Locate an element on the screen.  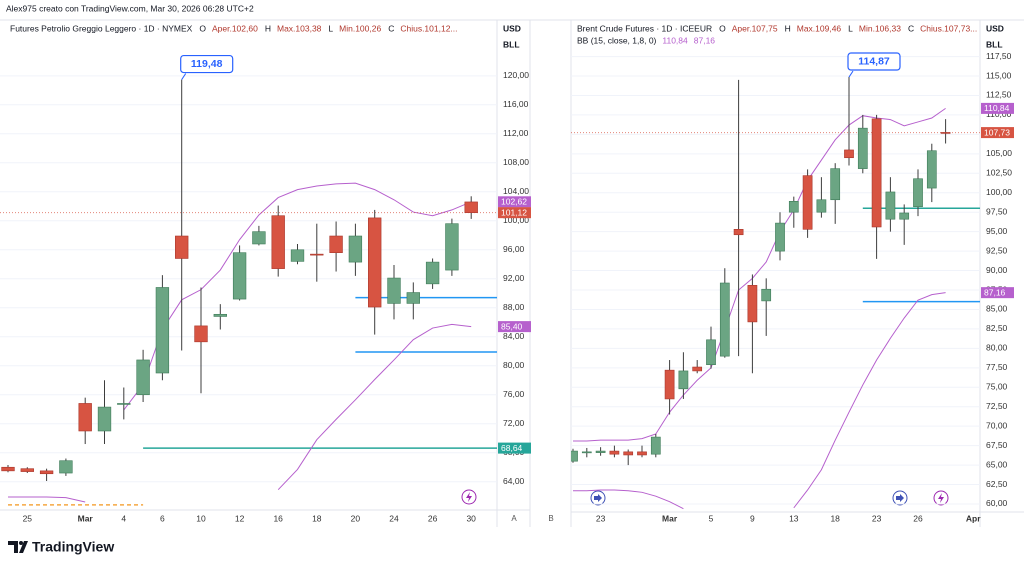
y-tick-label: 108,00 is located at coordinates (516, 162).